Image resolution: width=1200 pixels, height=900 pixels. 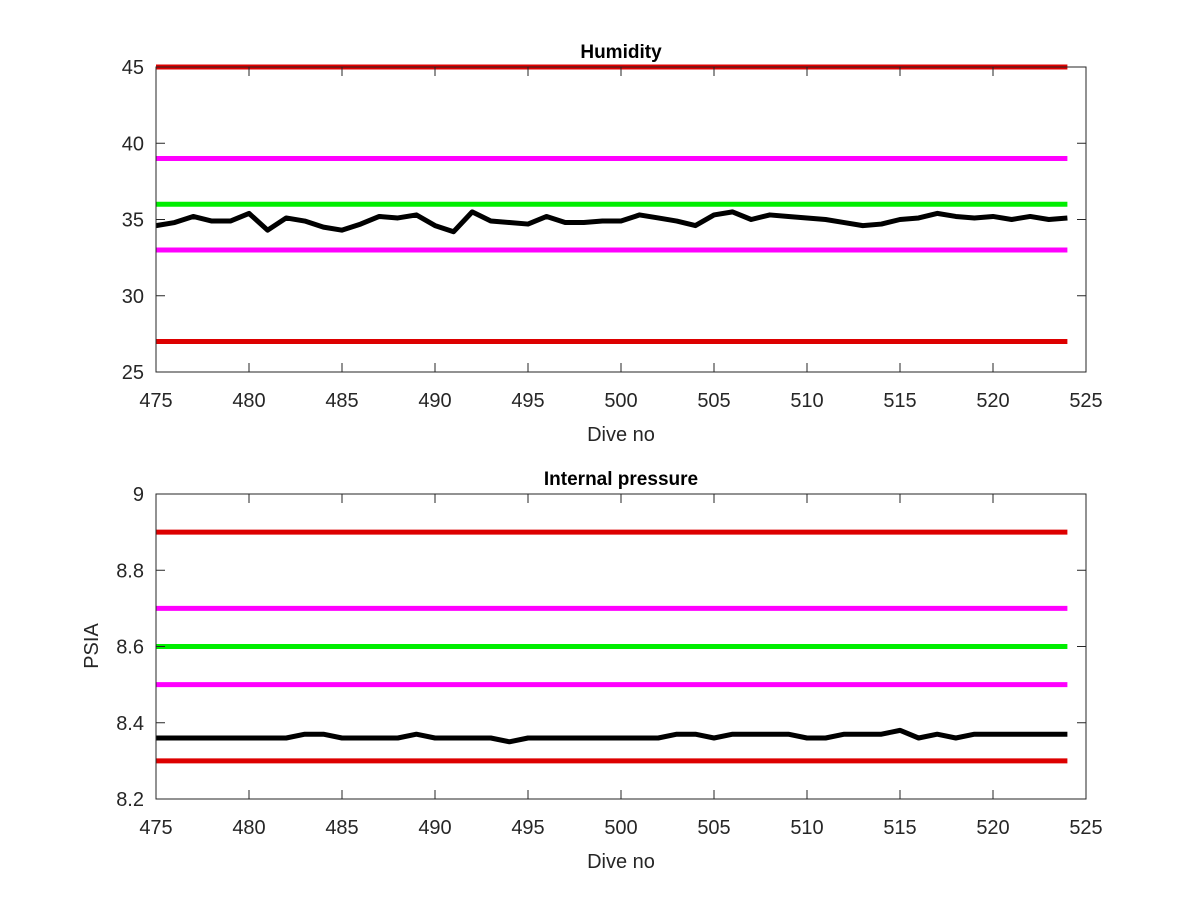 I want to click on pressure-x-tick-label: 475, so click(x=155, y=828).